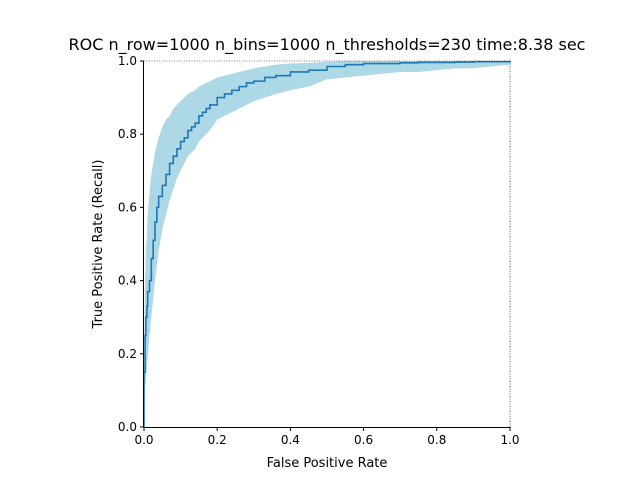 This screenshot has width=640, height=484. Describe the element at coordinates (127, 354) in the screenshot. I see `y-tick-label: 0.2` at that location.